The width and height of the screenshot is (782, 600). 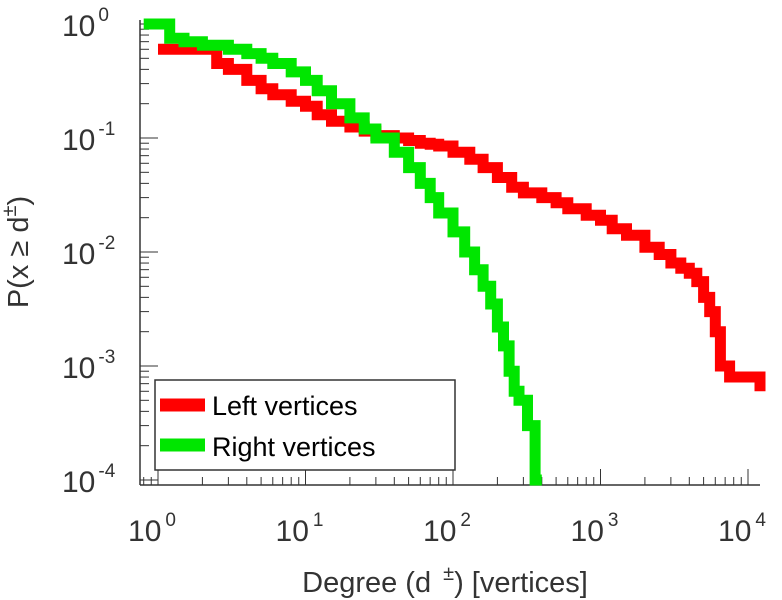 I want to click on y-axis-title: P(x ≥ d±), so click(x=17, y=252).